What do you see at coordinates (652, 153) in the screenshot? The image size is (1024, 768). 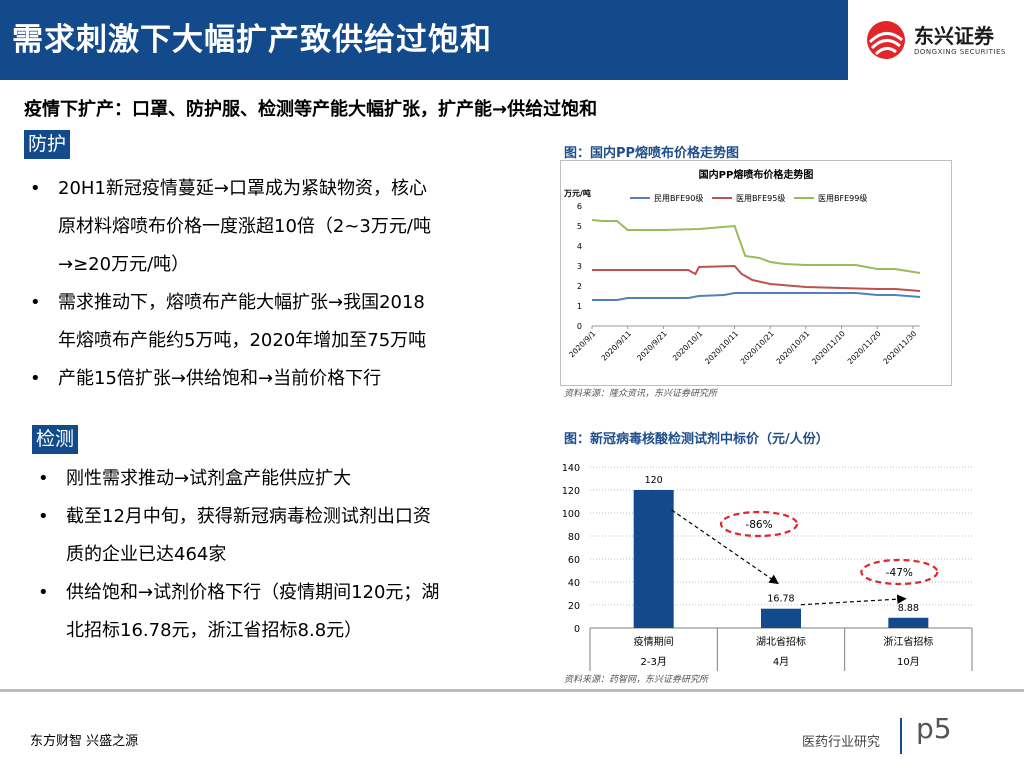 I see `chart1-caption: 图：国内PP熔喷布价格走势图` at bounding box center [652, 153].